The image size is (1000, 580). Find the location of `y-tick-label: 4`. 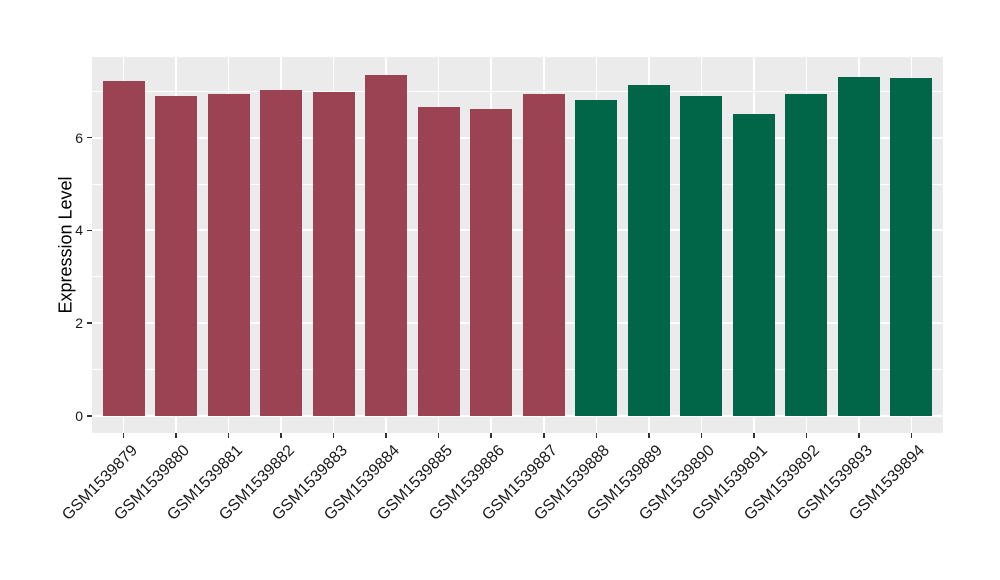

y-tick-label: 4 is located at coordinates (79, 230).